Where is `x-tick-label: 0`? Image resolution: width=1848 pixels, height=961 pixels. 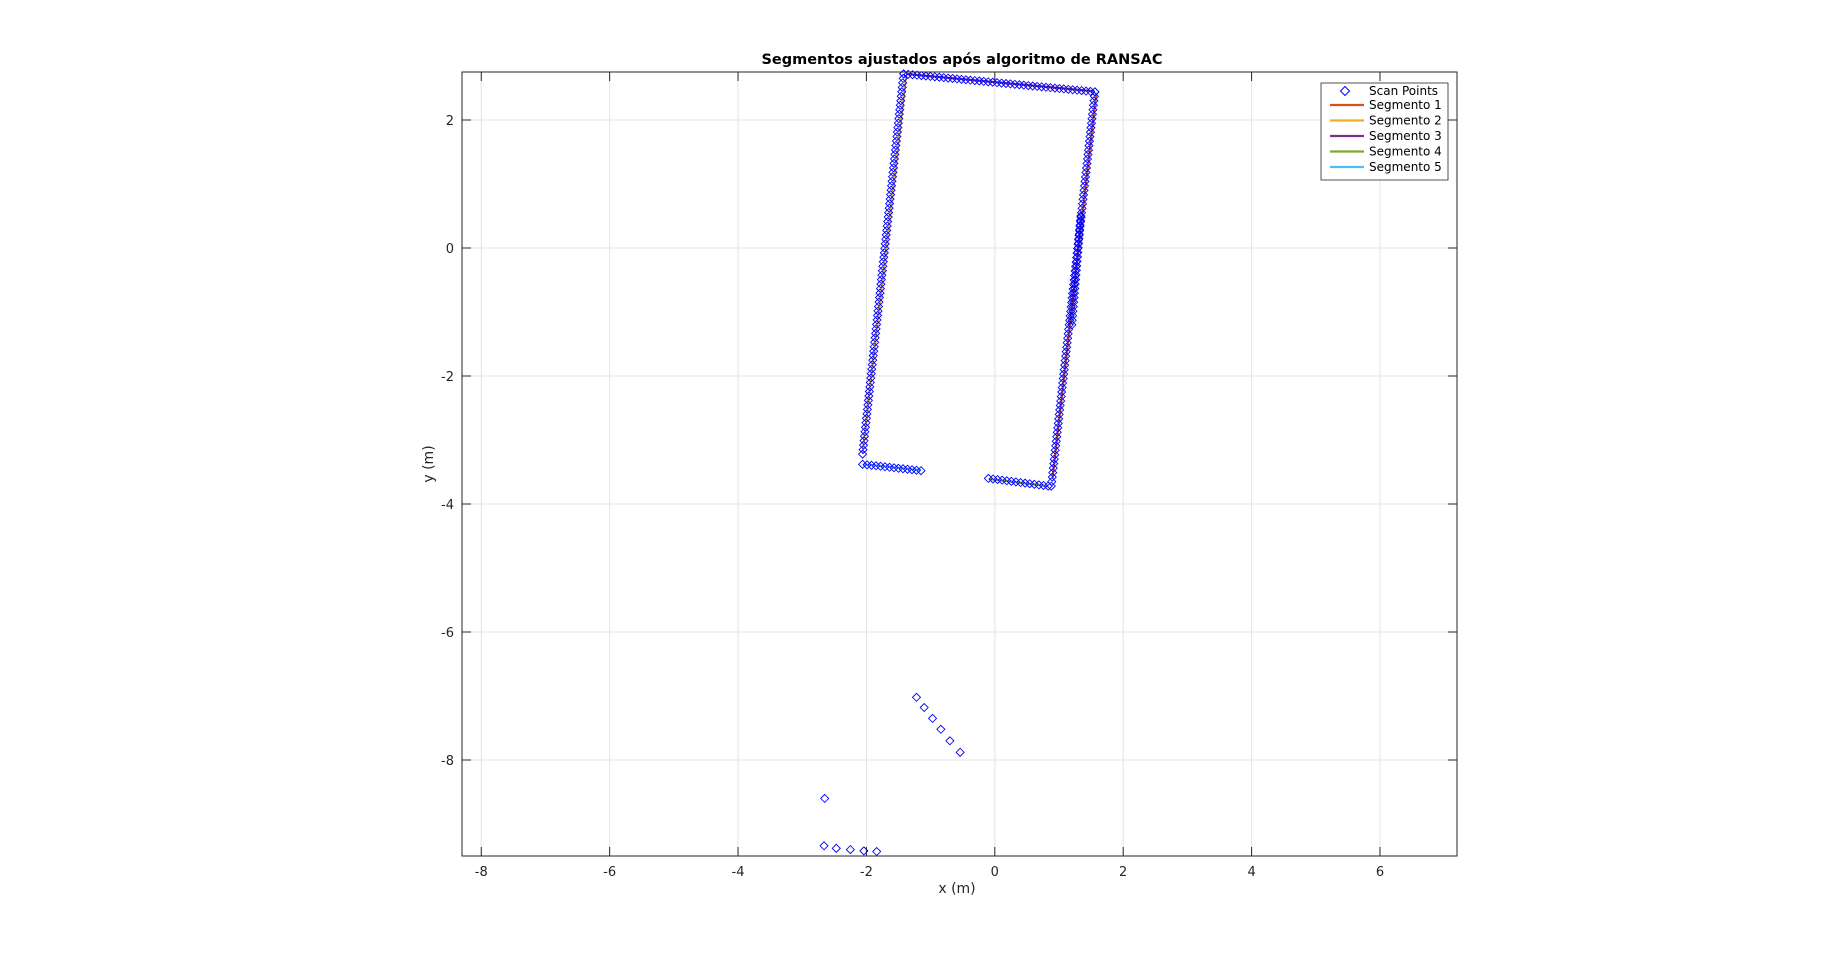
x-tick-label: 0 is located at coordinates (995, 872).